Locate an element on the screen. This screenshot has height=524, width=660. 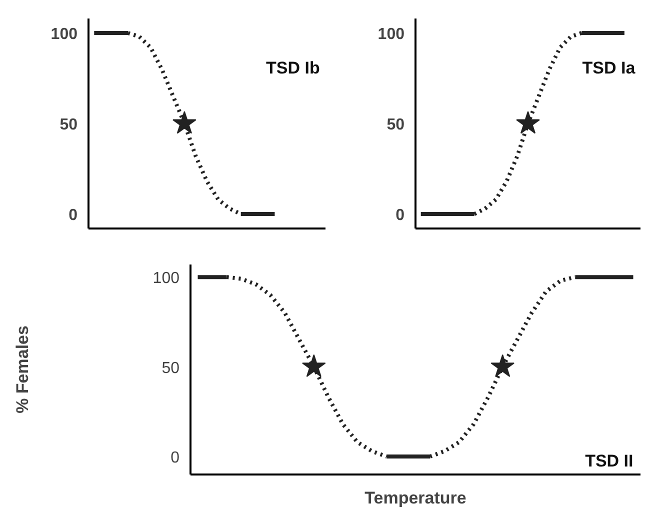
text: TSD II is located at coordinates (609, 460).